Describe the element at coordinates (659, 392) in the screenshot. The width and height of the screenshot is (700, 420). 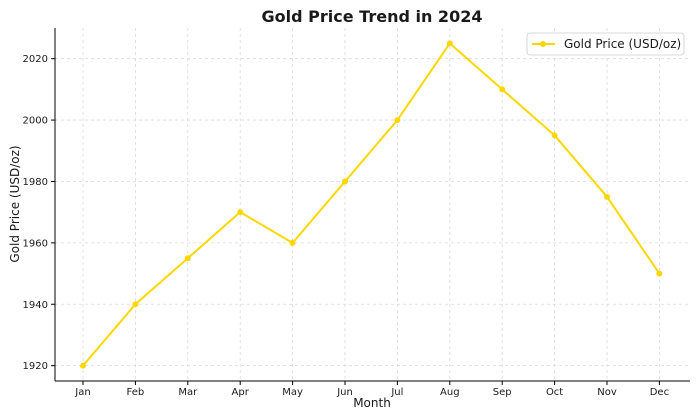
I see `x-tick-label: Dec` at that location.